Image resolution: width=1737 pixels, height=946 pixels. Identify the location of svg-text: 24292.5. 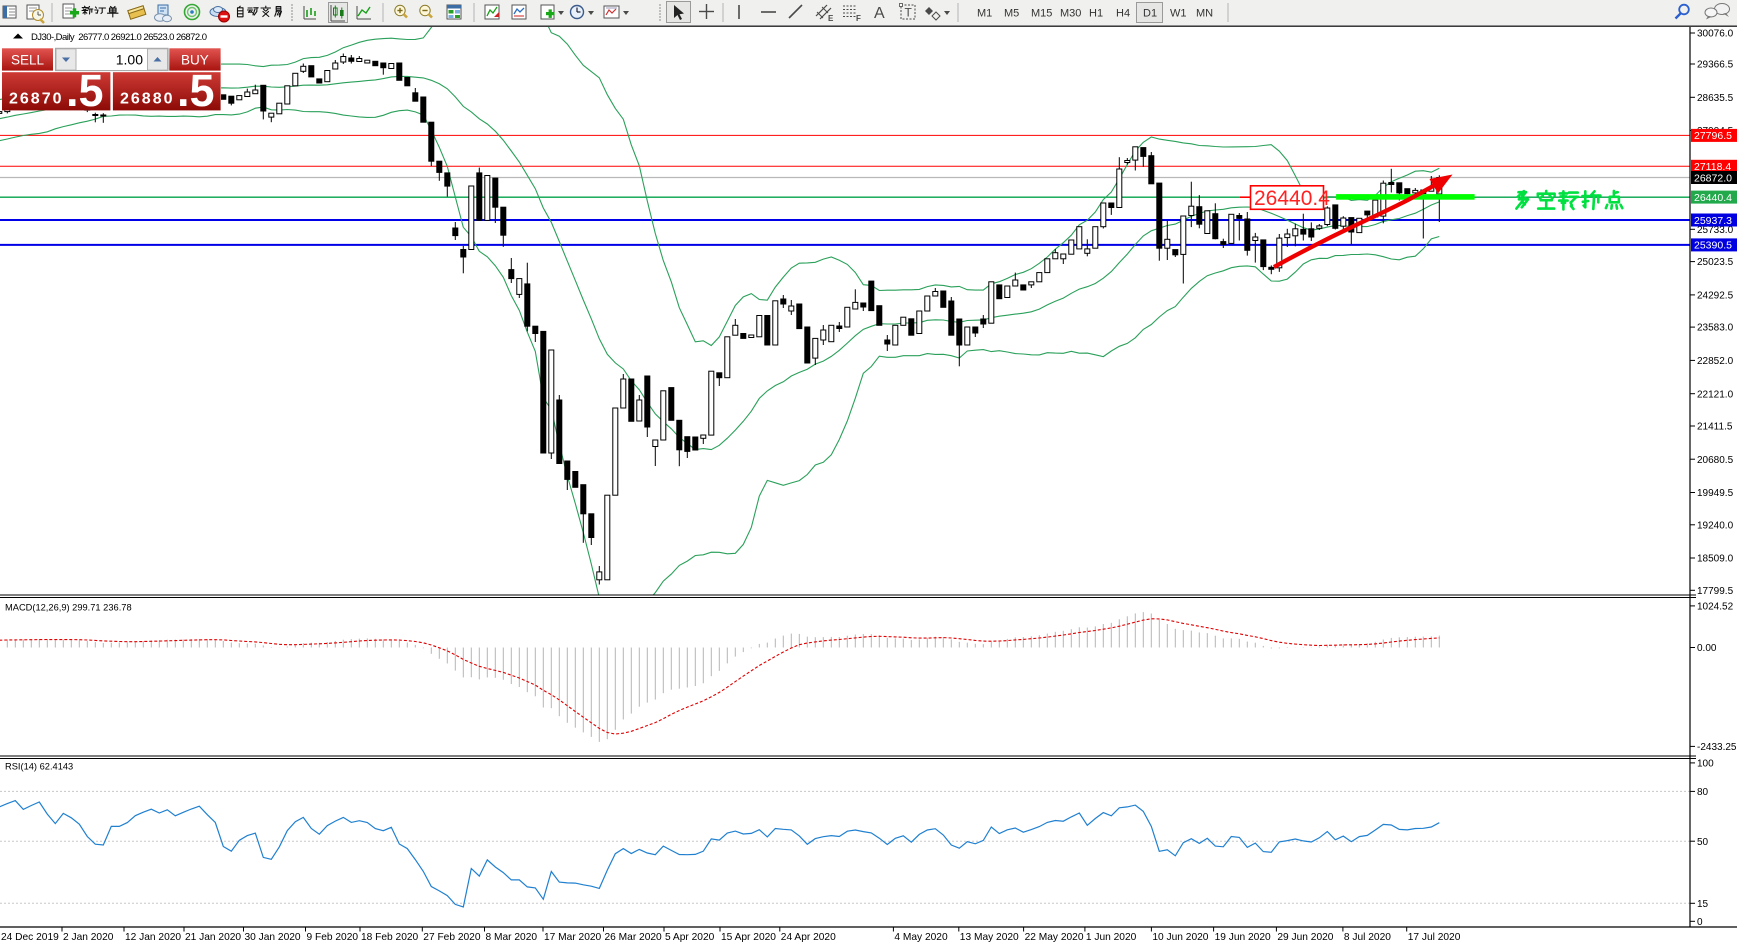
(1715, 296).